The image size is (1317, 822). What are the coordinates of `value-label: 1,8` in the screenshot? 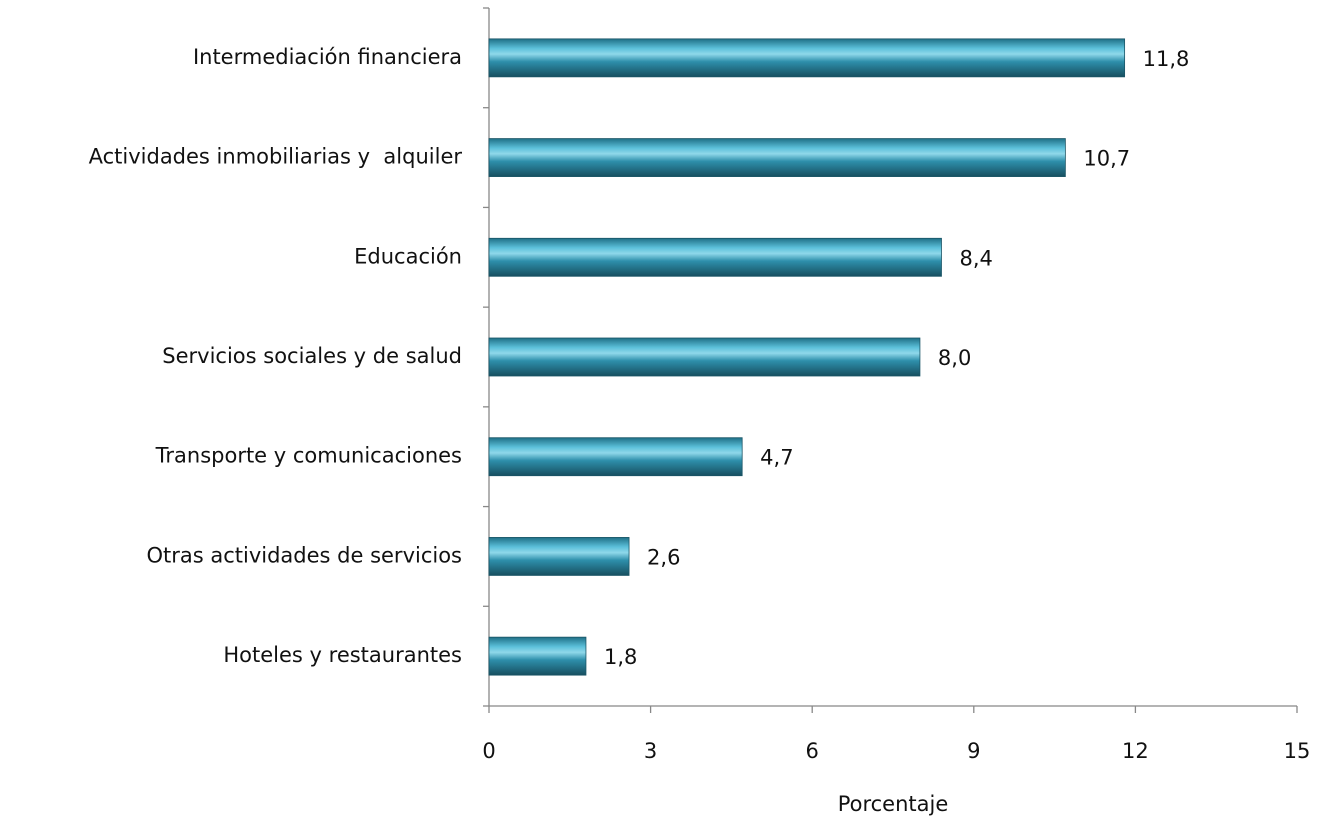 It's located at (620, 657).